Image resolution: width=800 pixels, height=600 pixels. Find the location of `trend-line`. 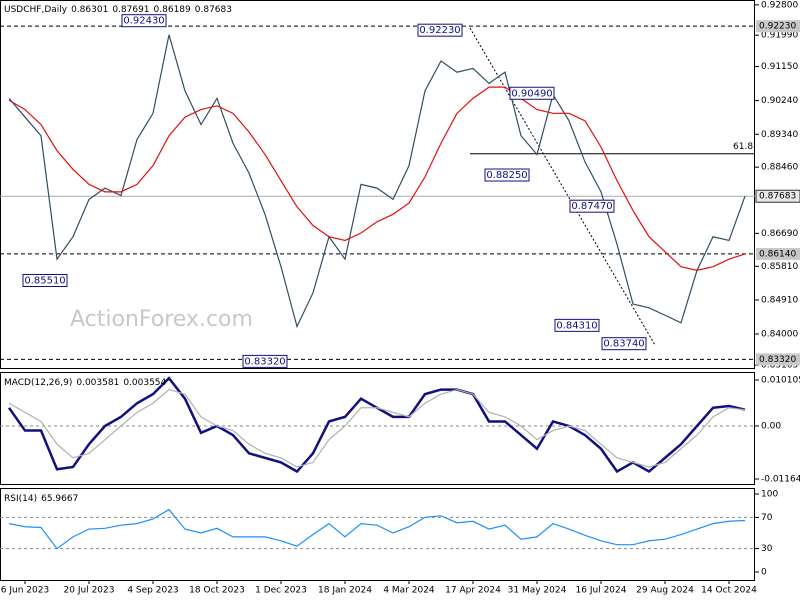

trend-line is located at coordinates (562, 186).